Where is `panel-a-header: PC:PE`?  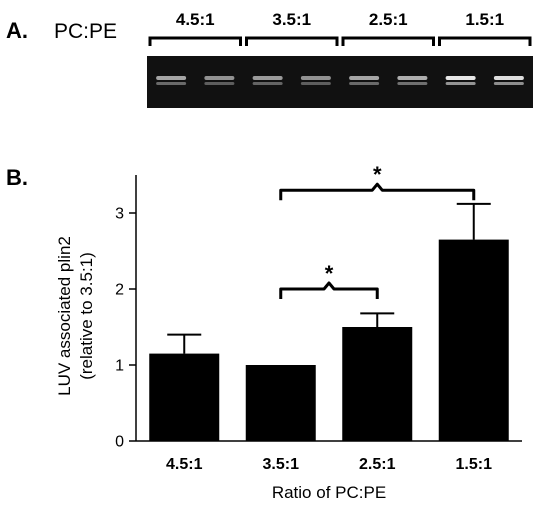
panel-a-header: PC:PE is located at coordinates (85, 31).